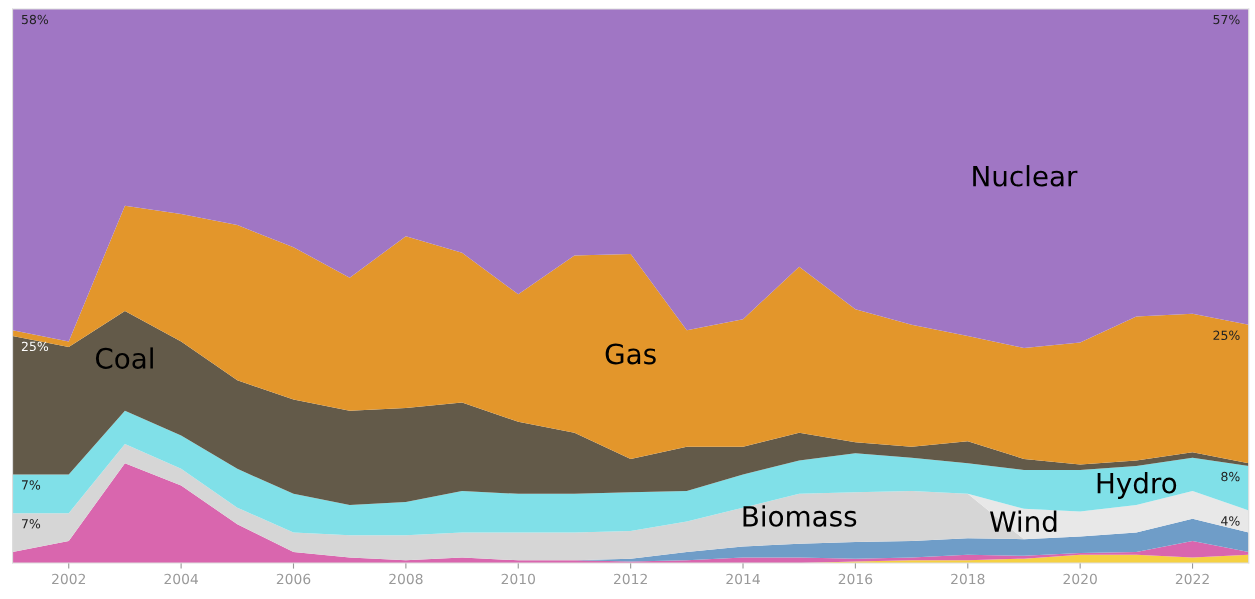 Image resolution: width=1255 pixels, height=599 pixels. Describe the element at coordinates (1023, 521) in the screenshot. I see `series-label: Wind` at that location.